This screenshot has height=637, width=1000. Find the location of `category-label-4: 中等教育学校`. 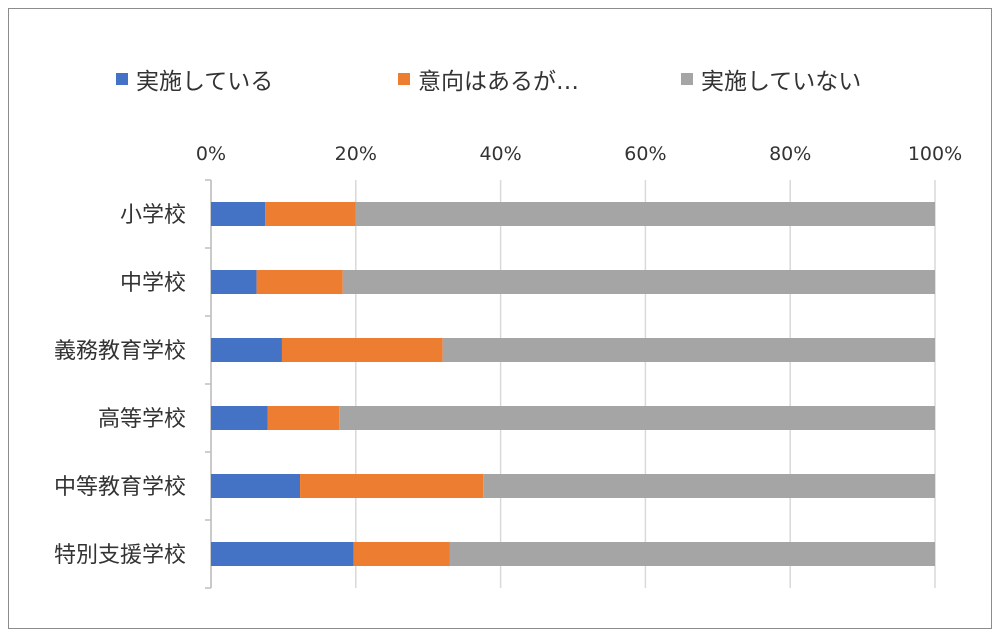

category-label-4: 中等教育学校 is located at coordinates (120, 487).